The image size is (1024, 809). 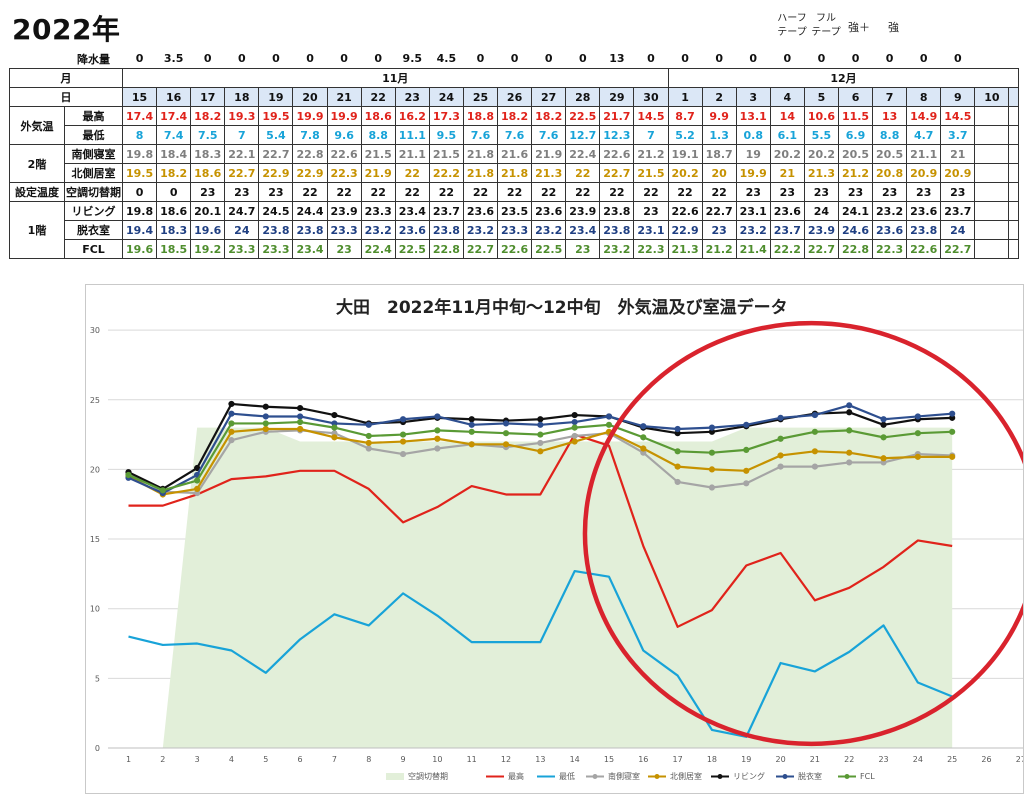 What do you see at coordinates (412, 135) in the screenshot?
I see `min-temp-cell: 11.1` at bounding box center [412, 135].